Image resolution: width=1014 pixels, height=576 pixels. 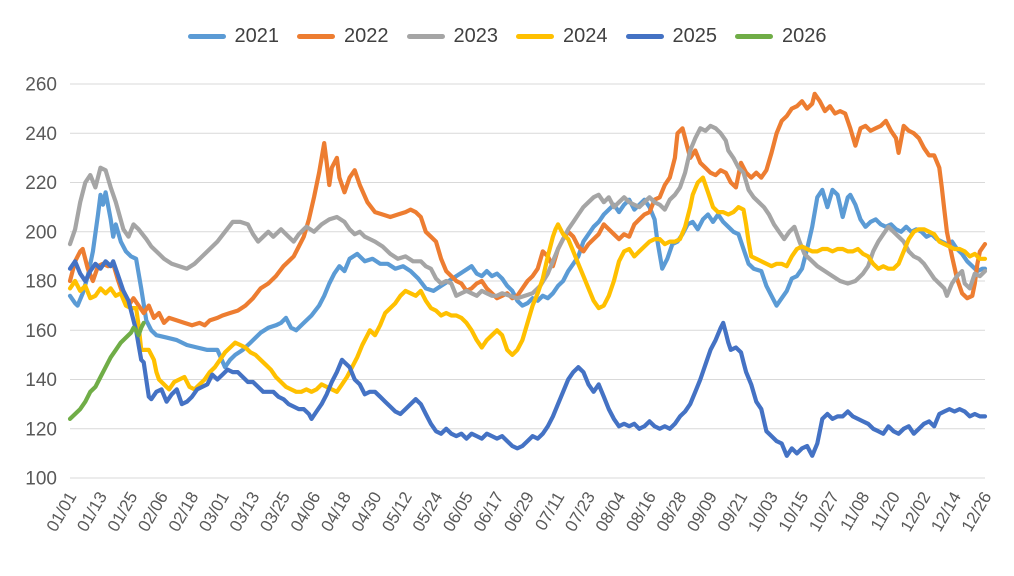 What do you see at coordinates (452, 36) in the screenshot?
I see `legend-item-2023: 2023` at bounding box center [452, 36].